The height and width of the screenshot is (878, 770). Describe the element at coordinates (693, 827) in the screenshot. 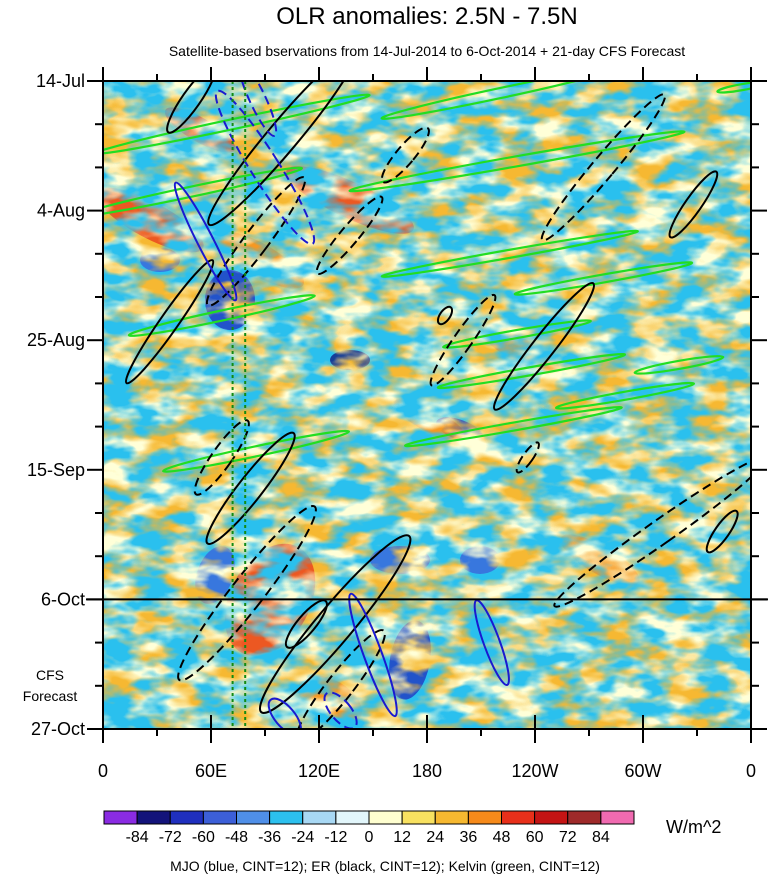

I see `colorbar-units: W/m^2` at that location.